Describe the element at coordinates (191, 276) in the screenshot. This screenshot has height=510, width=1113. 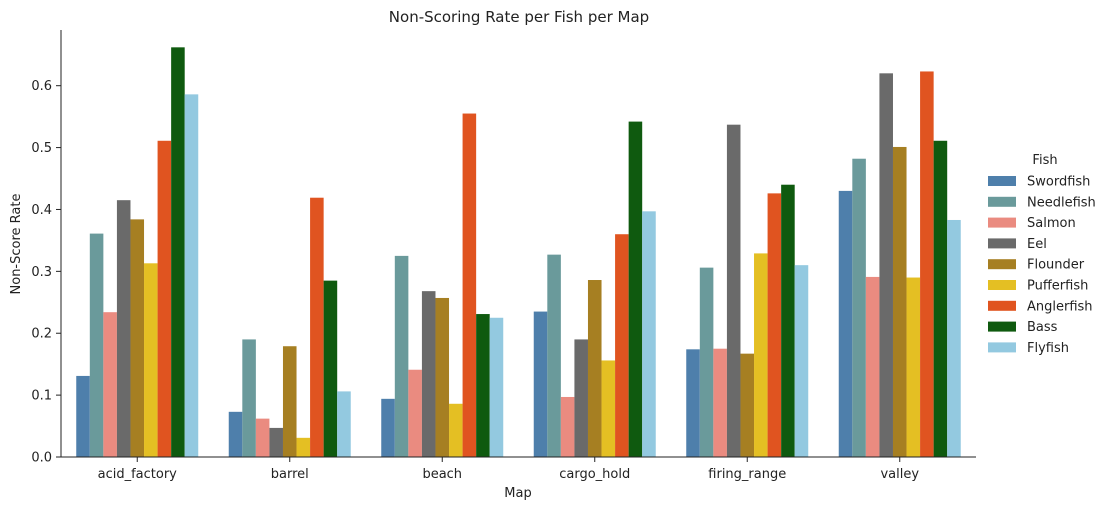
I see `bar-flyfish-acid_factory` at that location.